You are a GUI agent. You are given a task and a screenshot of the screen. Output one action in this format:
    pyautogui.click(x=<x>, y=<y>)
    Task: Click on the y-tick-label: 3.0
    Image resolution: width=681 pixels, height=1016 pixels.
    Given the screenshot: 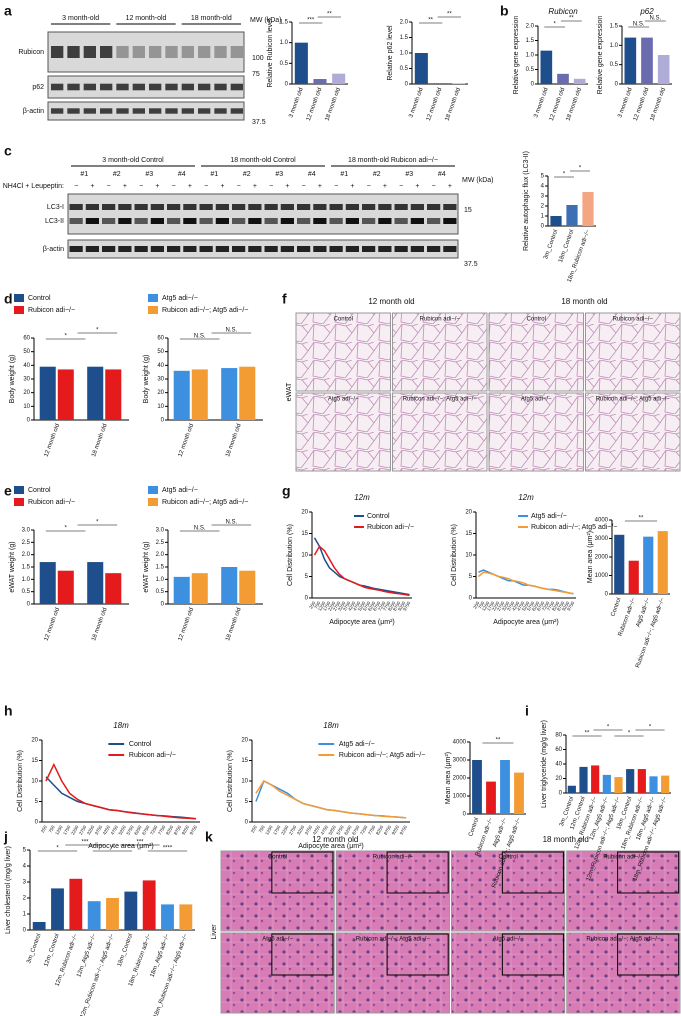 What is the action you would take?
    pyautogui.click(x=26, y=531)
    